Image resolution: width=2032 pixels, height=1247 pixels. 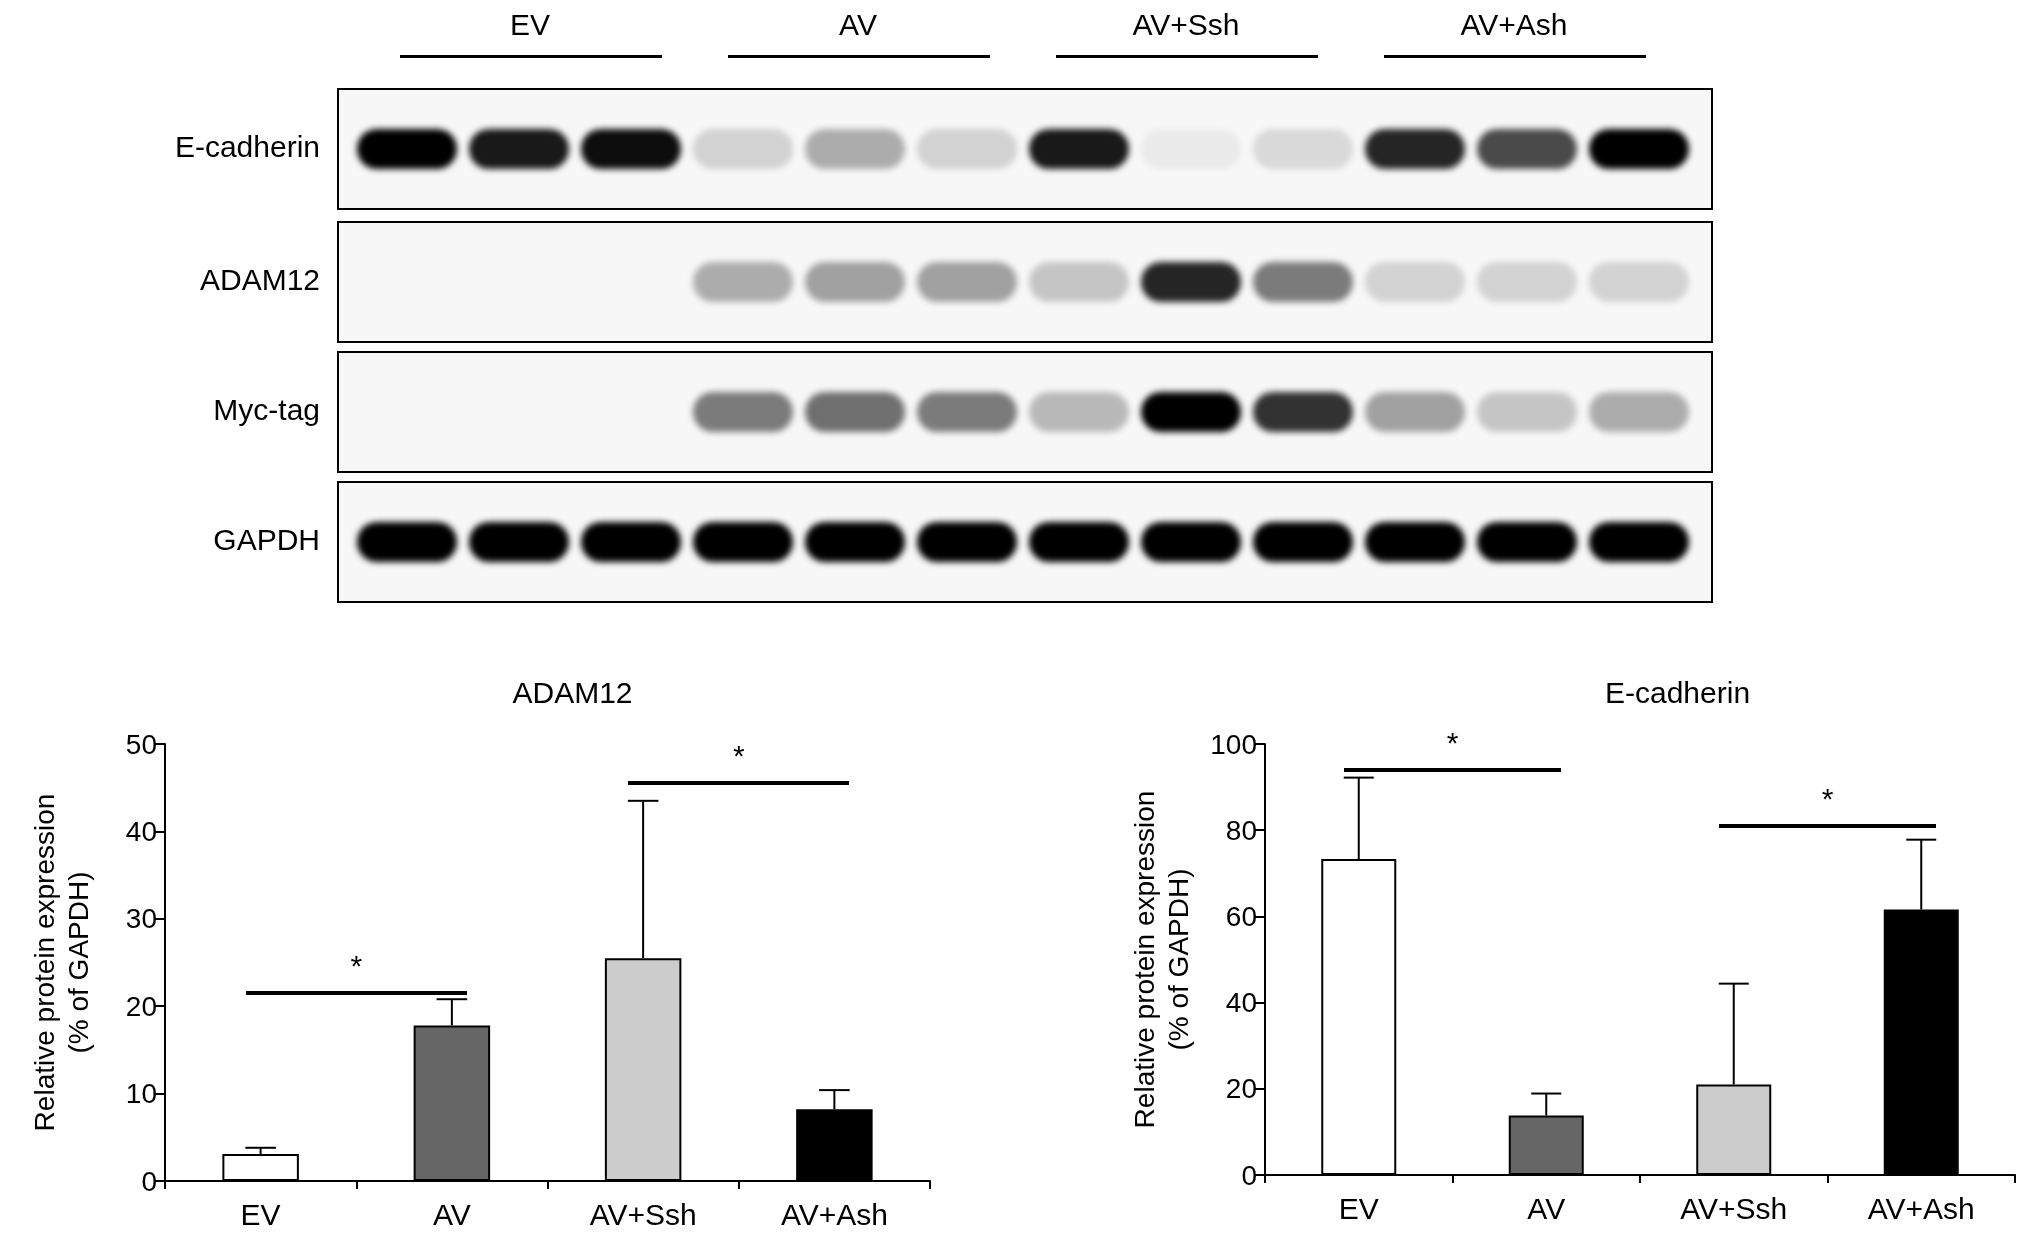 I want to click on text: AV+Ash, so click(x=1514, y=25).